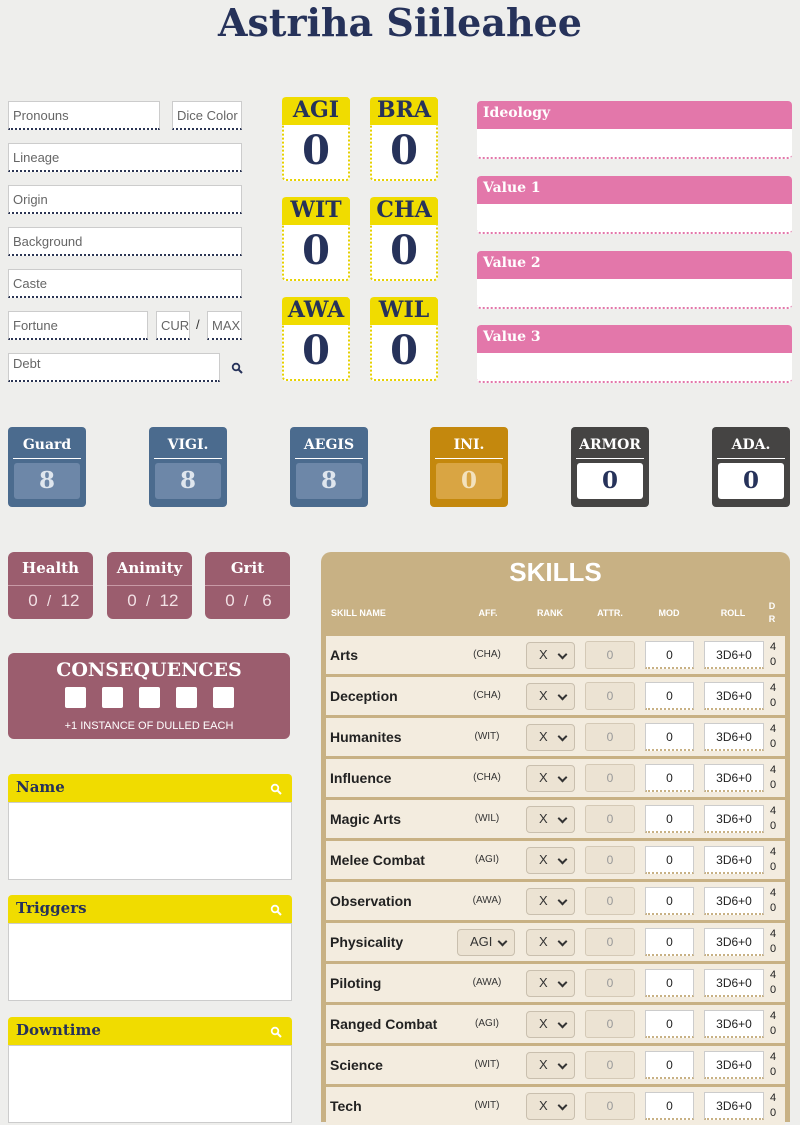 This screenshot has width=800, height=1125. I want to click on text-input: CUR, so click(173, 325).